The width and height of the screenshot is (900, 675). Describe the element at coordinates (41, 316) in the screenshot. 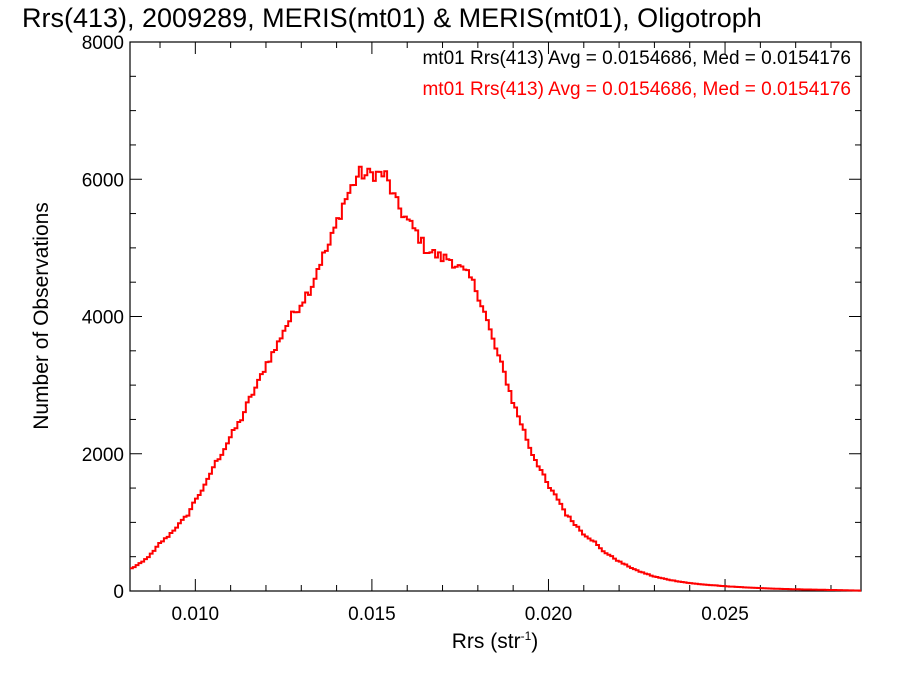

I see `y-axis-label: Number of Observations` at that location.